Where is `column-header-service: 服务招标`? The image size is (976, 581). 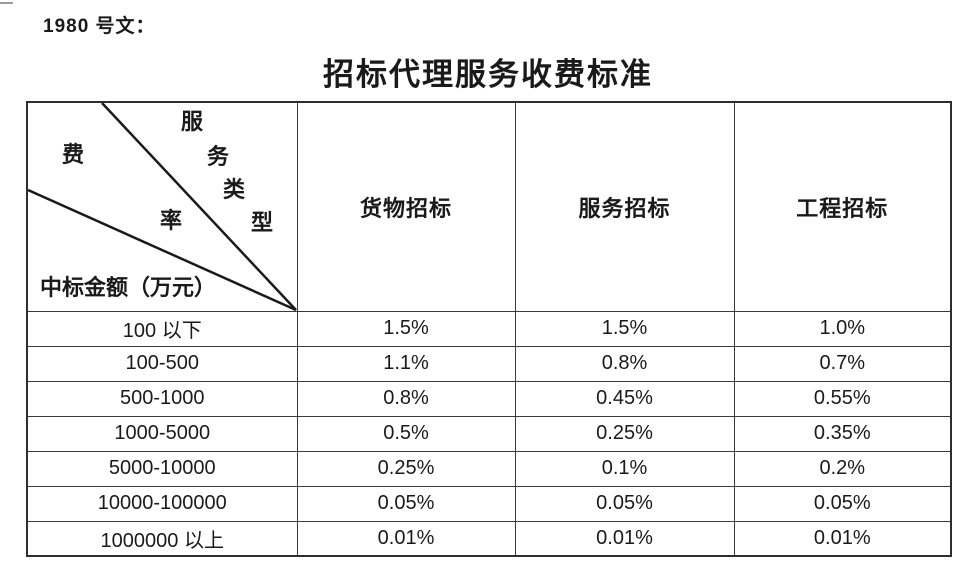 column-header-service: 服务招标 is located at coordinates (624, 206).